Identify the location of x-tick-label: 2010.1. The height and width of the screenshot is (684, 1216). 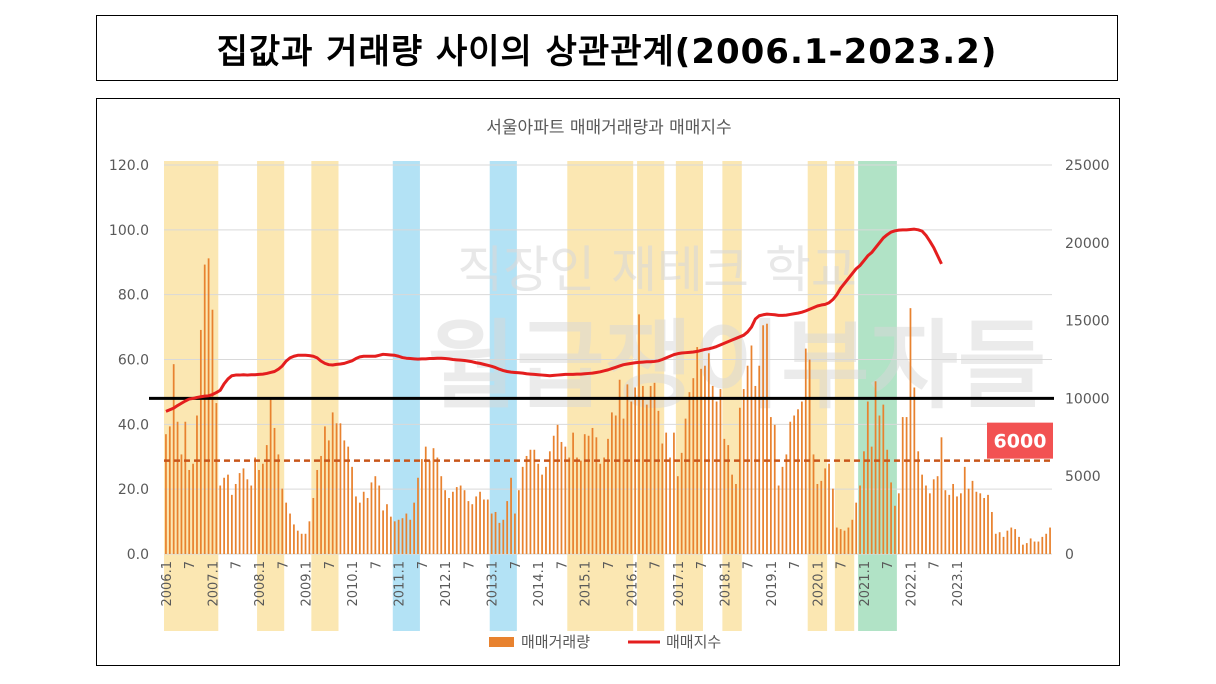
(353, 584).